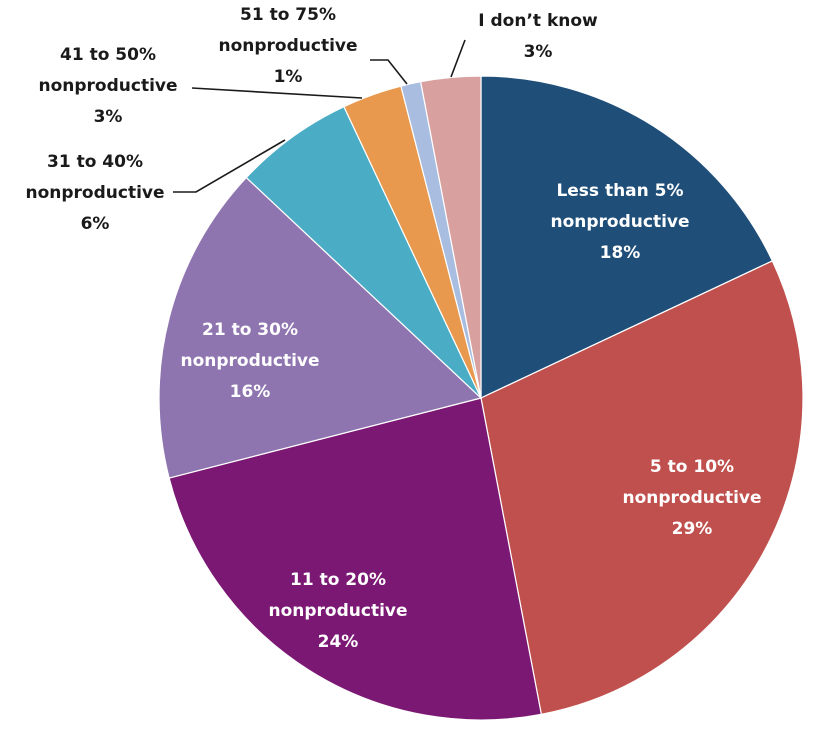 This screenshot has height=736, width=822. I want to click on slice-label-1-line2: nonproductive, so click(691, 498).